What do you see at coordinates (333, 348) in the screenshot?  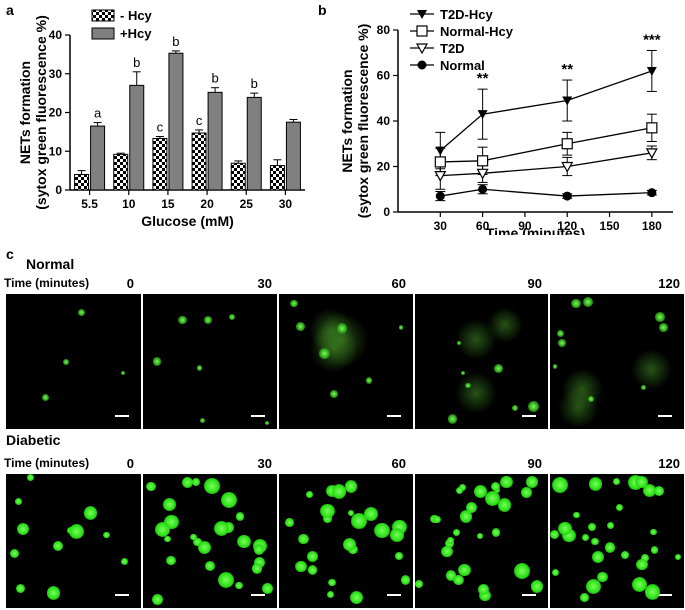 I see `fluorescent-haze` at bounding box center [333, 348].